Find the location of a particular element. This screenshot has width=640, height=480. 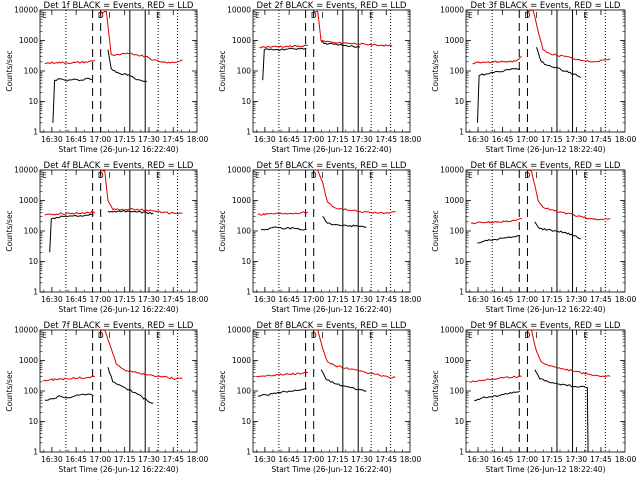

panel-7-x-tick-label: 17:45 is located at coordinates (173, 459).